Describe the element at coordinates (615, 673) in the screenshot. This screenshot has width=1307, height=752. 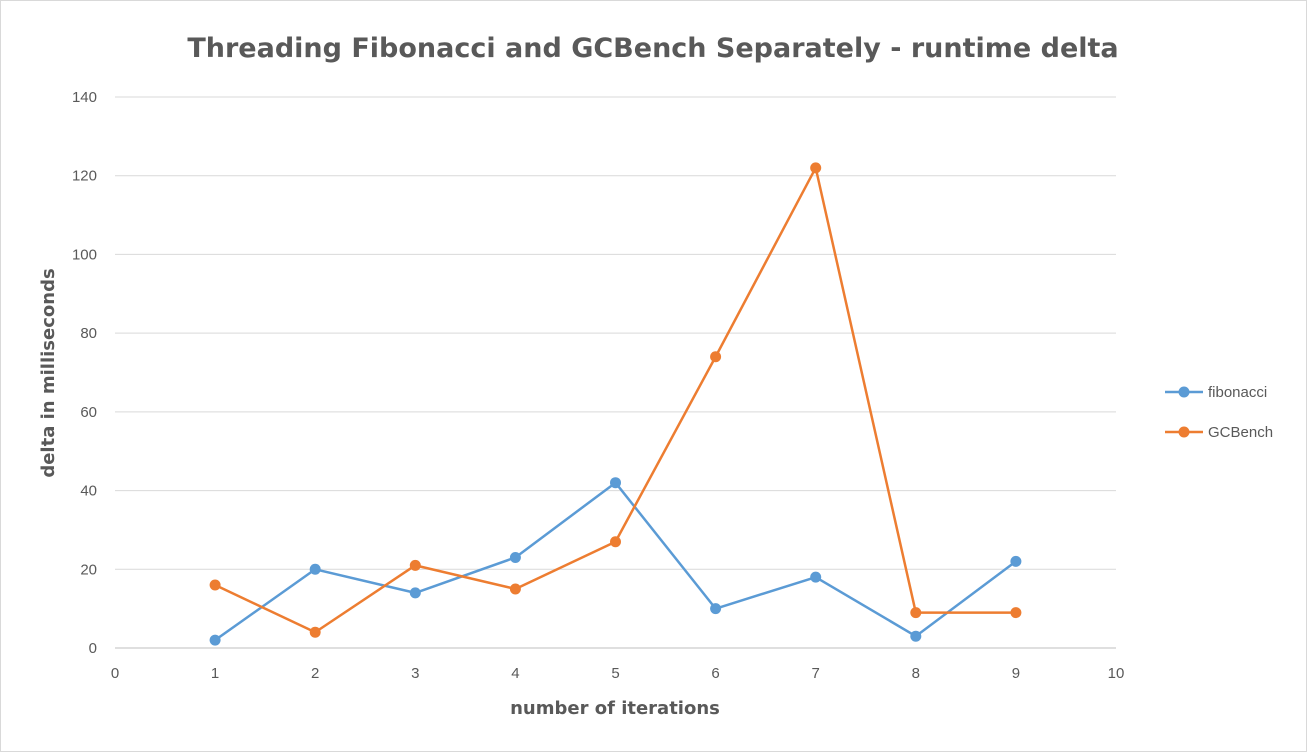
I see `x-tick-label: 5` at that location.